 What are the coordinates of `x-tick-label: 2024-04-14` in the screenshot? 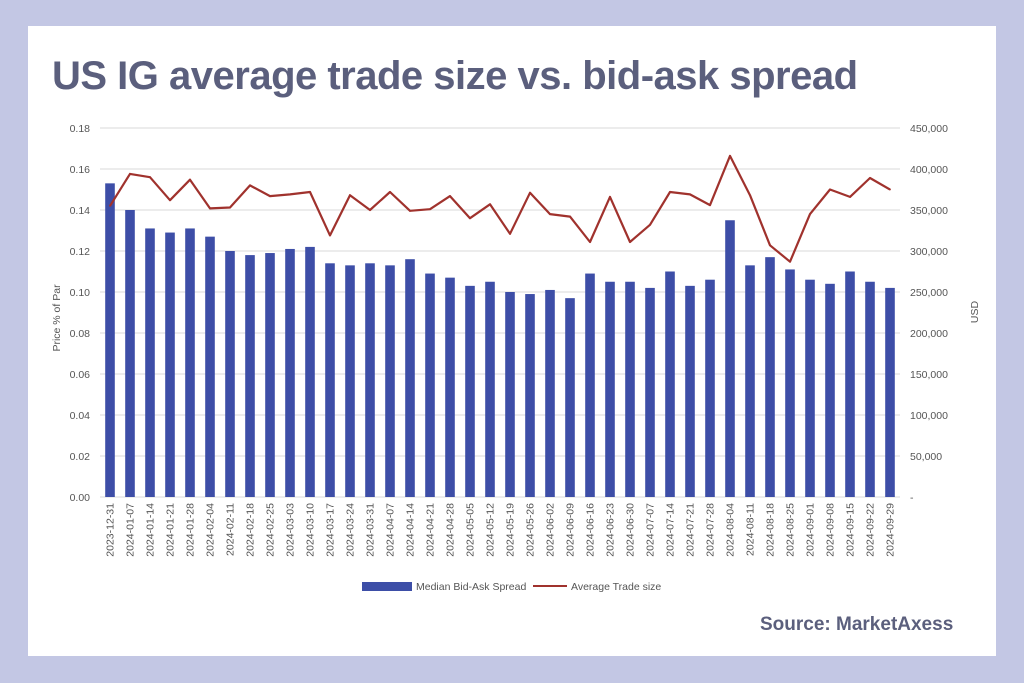 It's located at (411, 530).